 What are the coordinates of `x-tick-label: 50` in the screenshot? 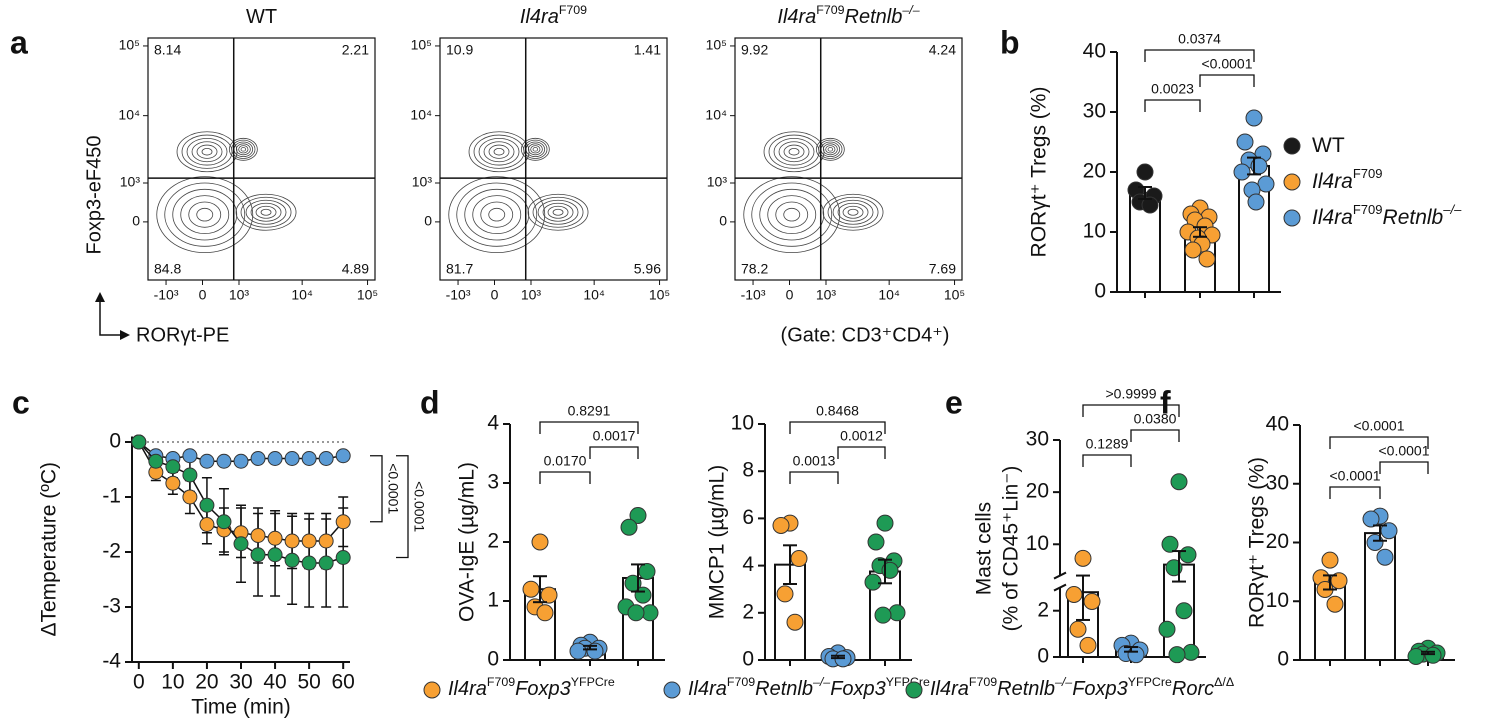 It's located at (308, 682).